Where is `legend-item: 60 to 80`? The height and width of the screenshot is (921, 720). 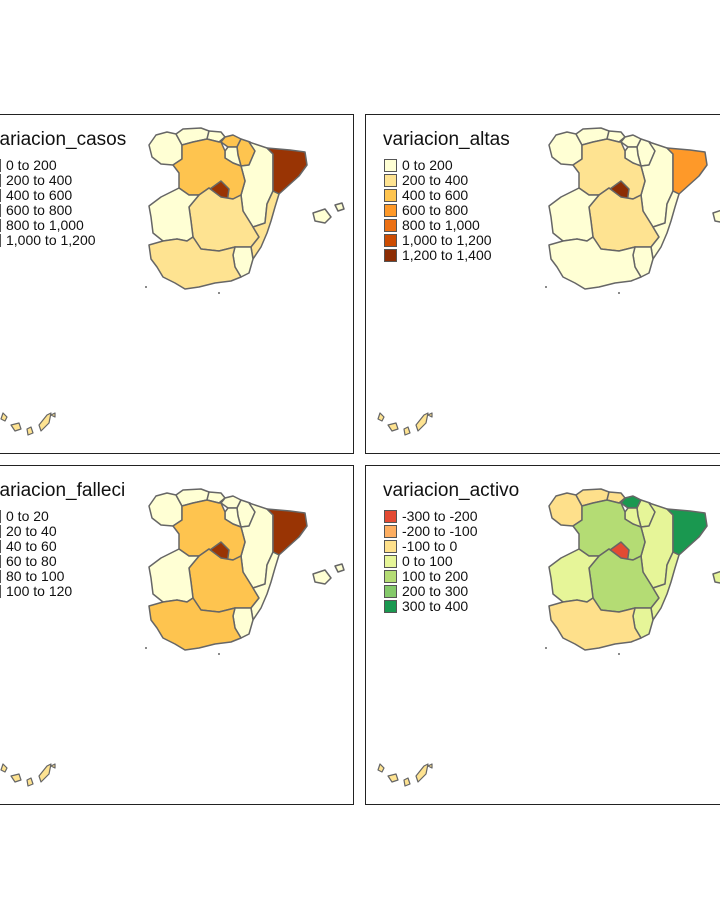 legend-item: 60 to 80 is located at coordinates (36, 561).